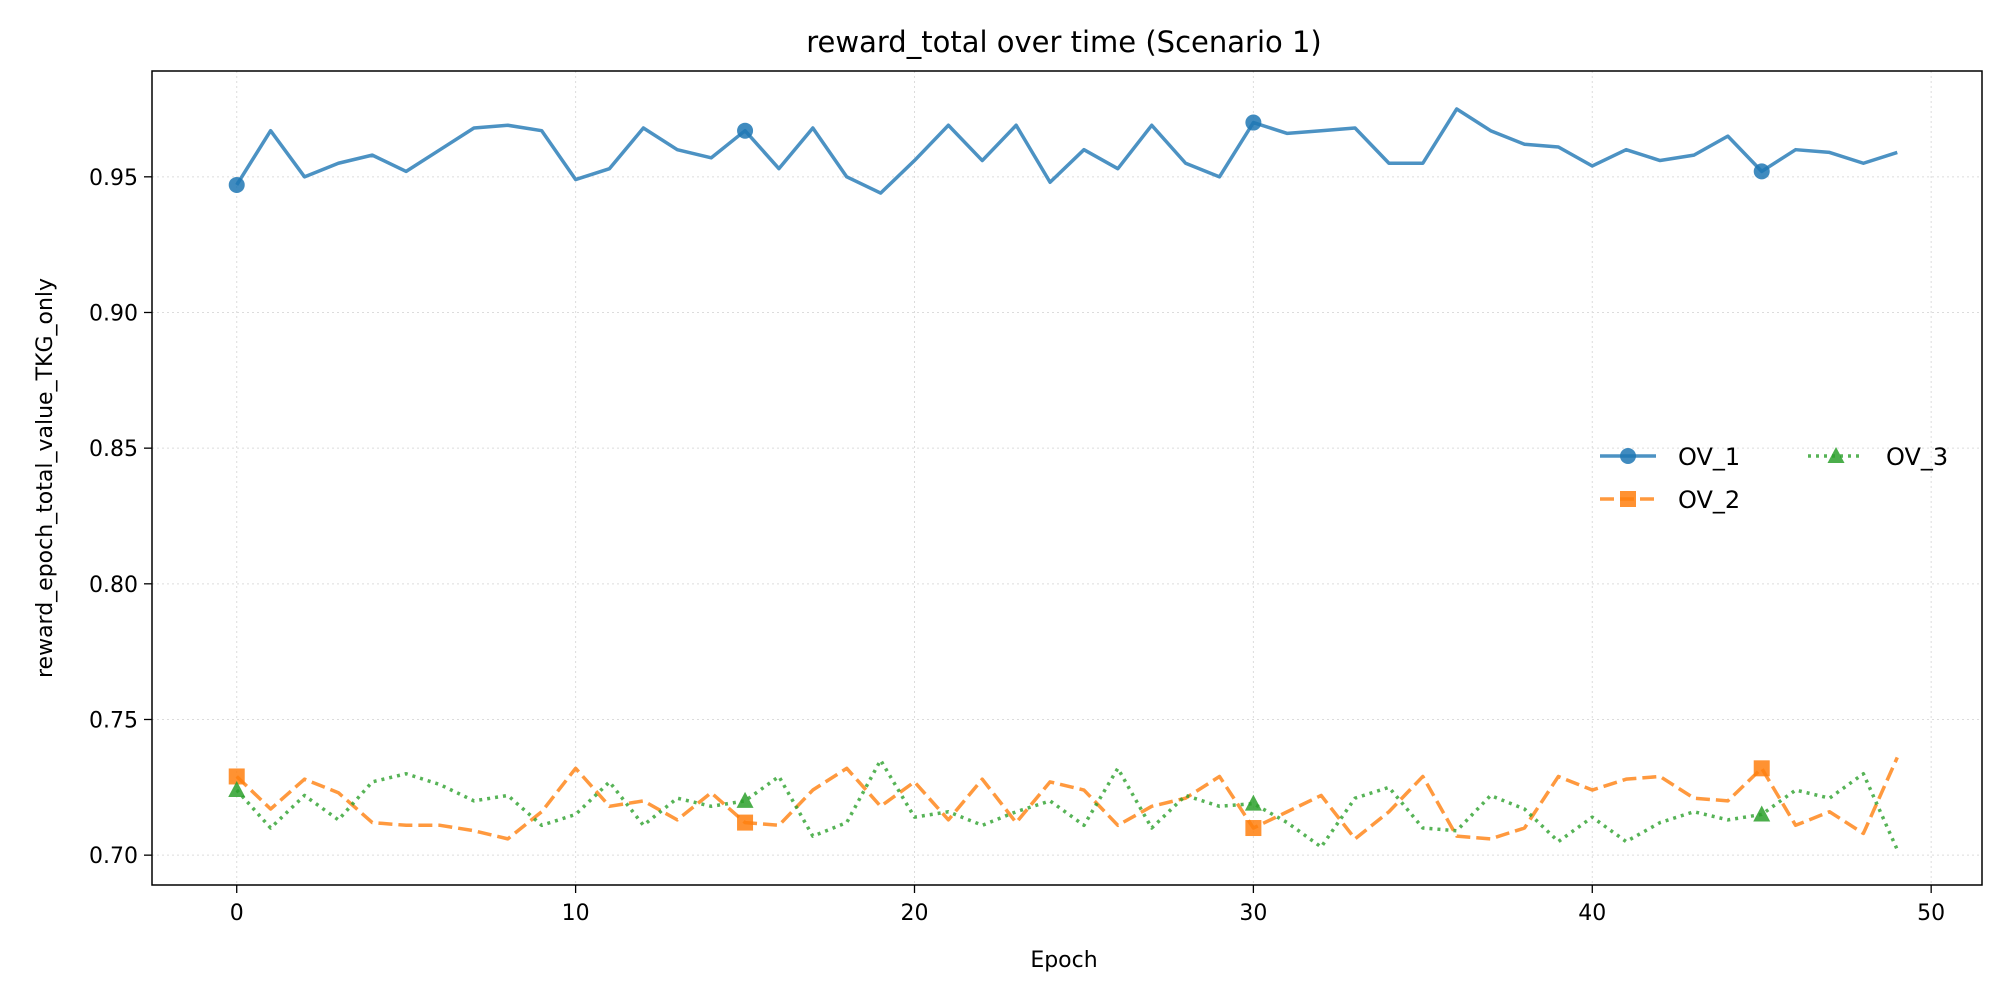  I want to click on x-tick-label: 20, so click(915, 913).